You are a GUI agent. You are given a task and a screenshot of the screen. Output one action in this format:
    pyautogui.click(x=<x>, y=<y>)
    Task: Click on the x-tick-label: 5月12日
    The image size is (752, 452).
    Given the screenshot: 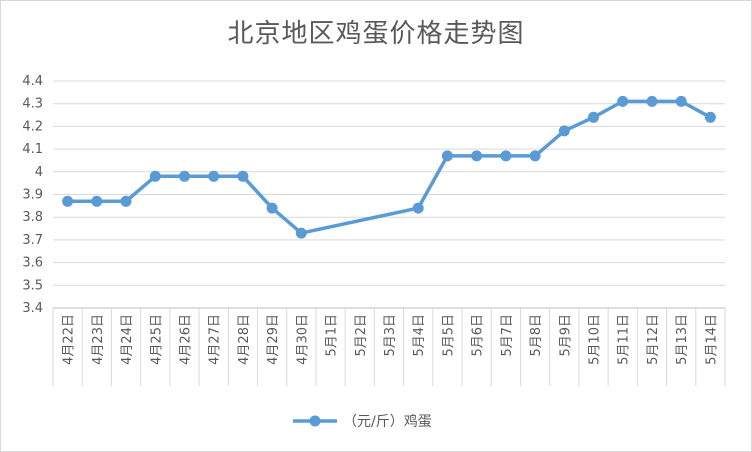 What is the action you would take?
    pyautogui.click(x=653, y=339)
    